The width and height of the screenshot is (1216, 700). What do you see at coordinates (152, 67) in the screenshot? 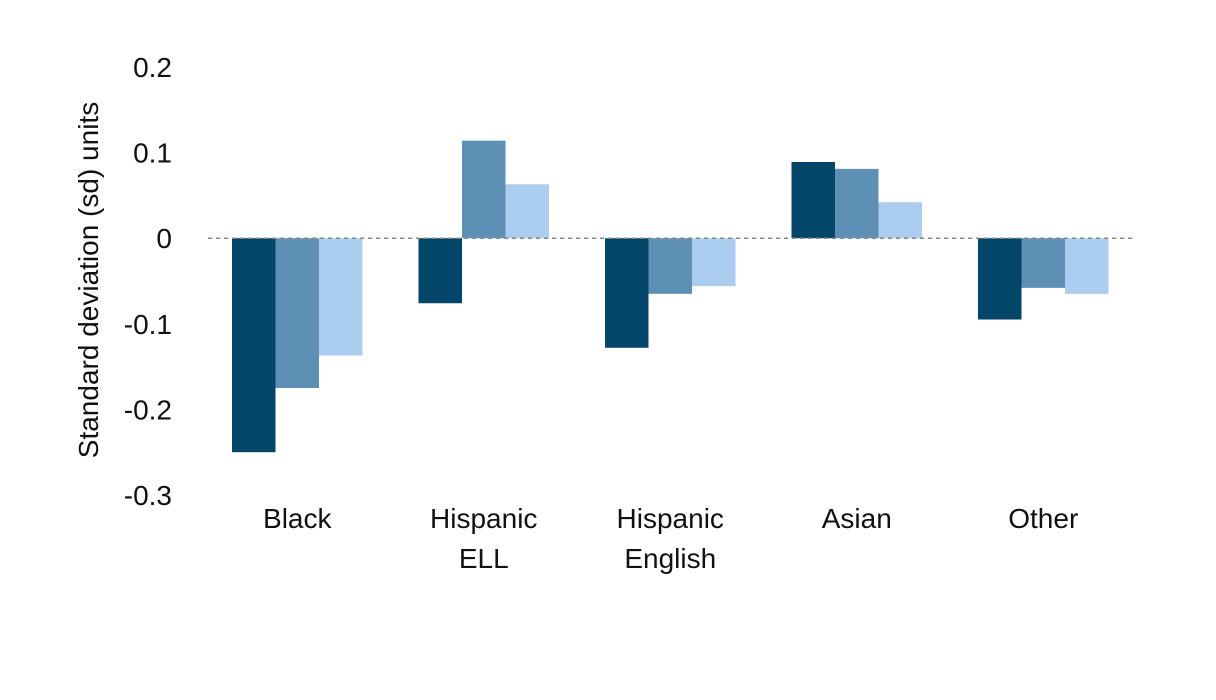
I see `y-tick-label: 0.2` at bounding box center [152, 67].